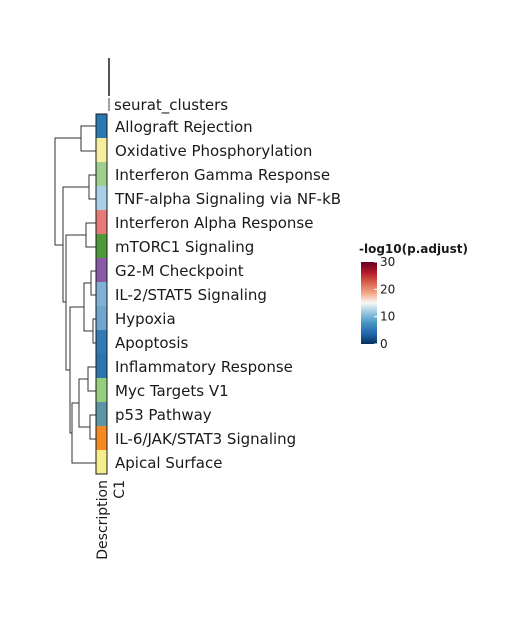  I want to click on row-dendrogram, so click(75, 294).